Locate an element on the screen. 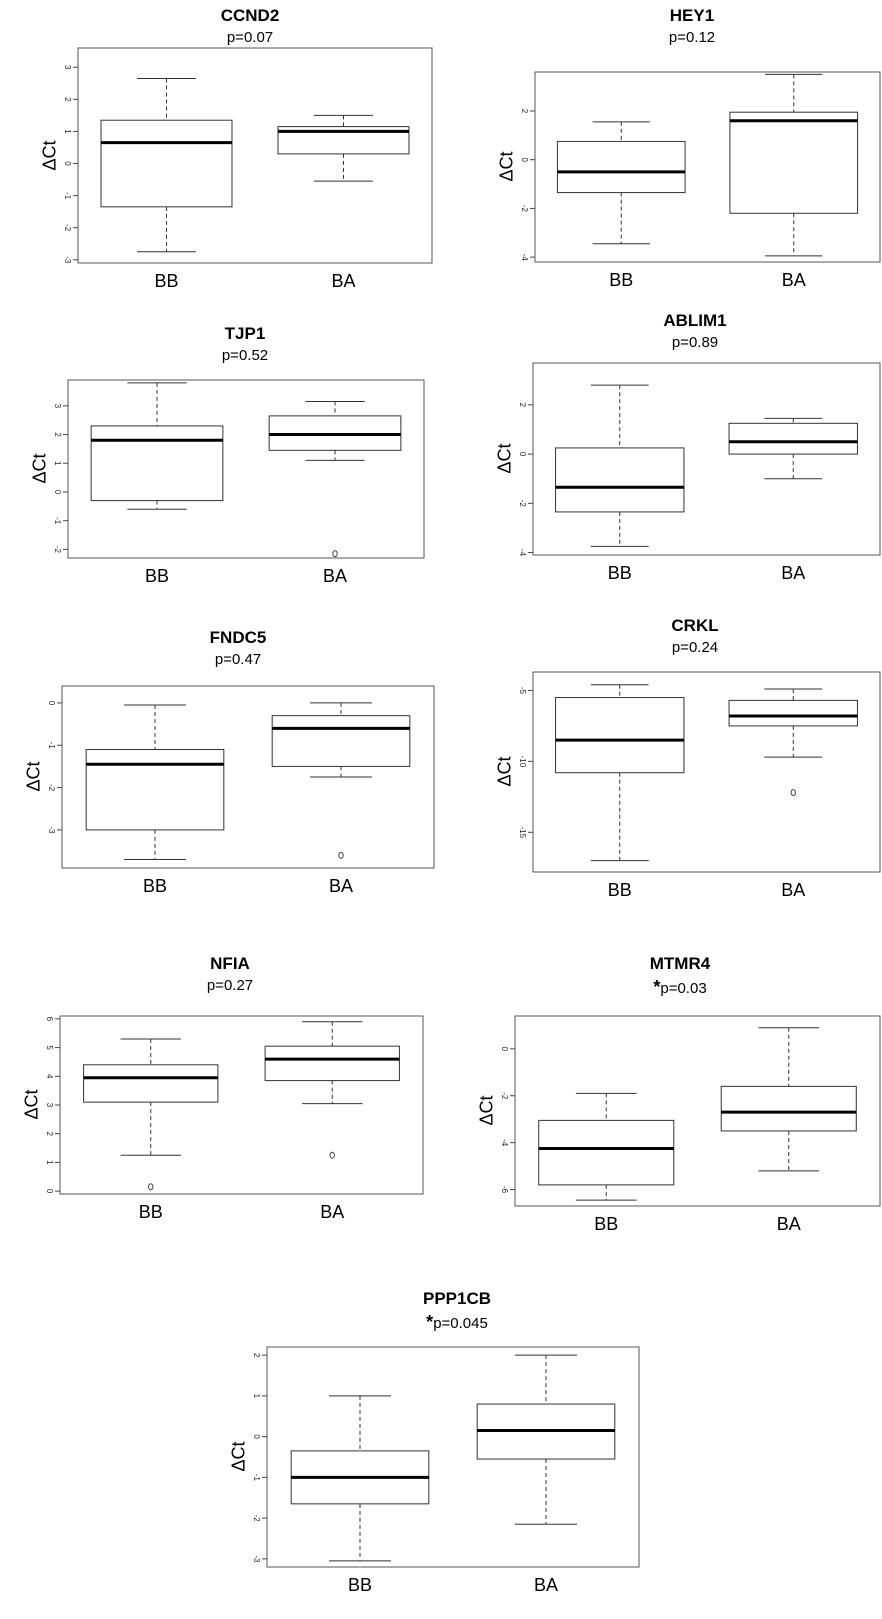 This screenshot has height=1619, width=882. y-tick-label: -5 is located at coordinates (522, 691).